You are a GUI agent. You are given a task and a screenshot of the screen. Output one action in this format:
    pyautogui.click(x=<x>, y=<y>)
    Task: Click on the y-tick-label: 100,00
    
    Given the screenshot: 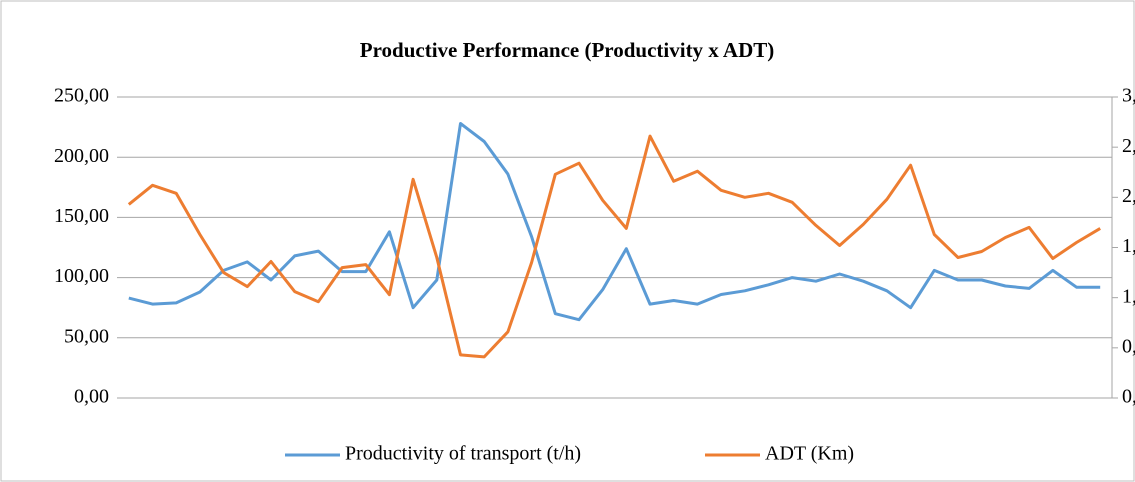 What is the action you would take?
    pyautogui.click(x=81, y=276)
    